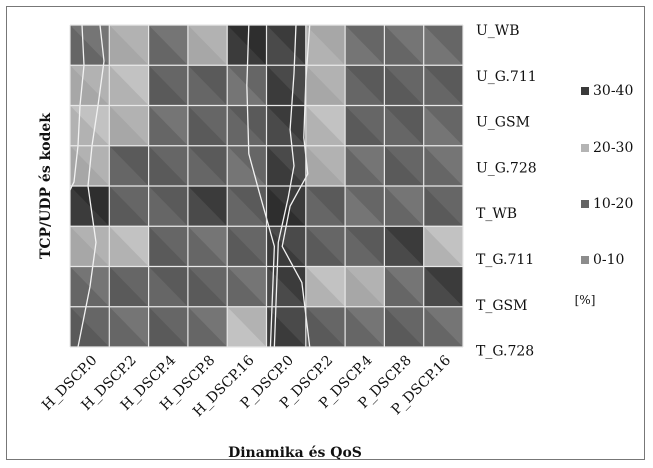 This screenshot has width=653, height=468. I want to click on legend-unit-label: [%], so click(585, 300).